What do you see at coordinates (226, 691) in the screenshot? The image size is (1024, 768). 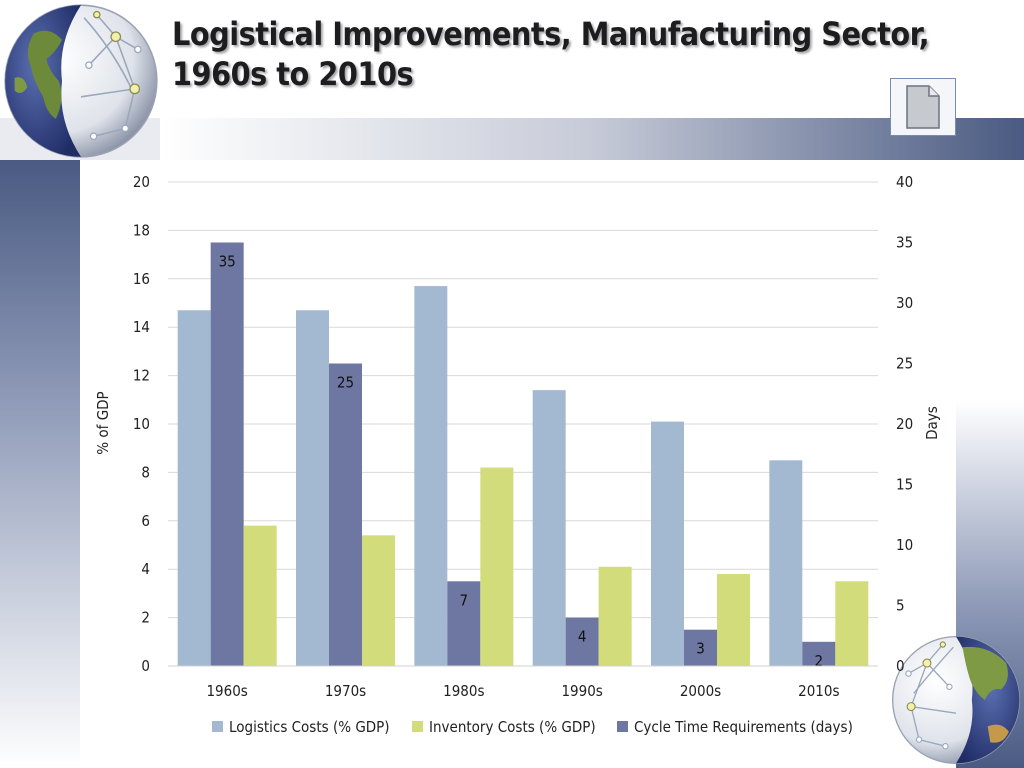 I see `x-tick-label: 1960s` at bounding box center [226, 691].